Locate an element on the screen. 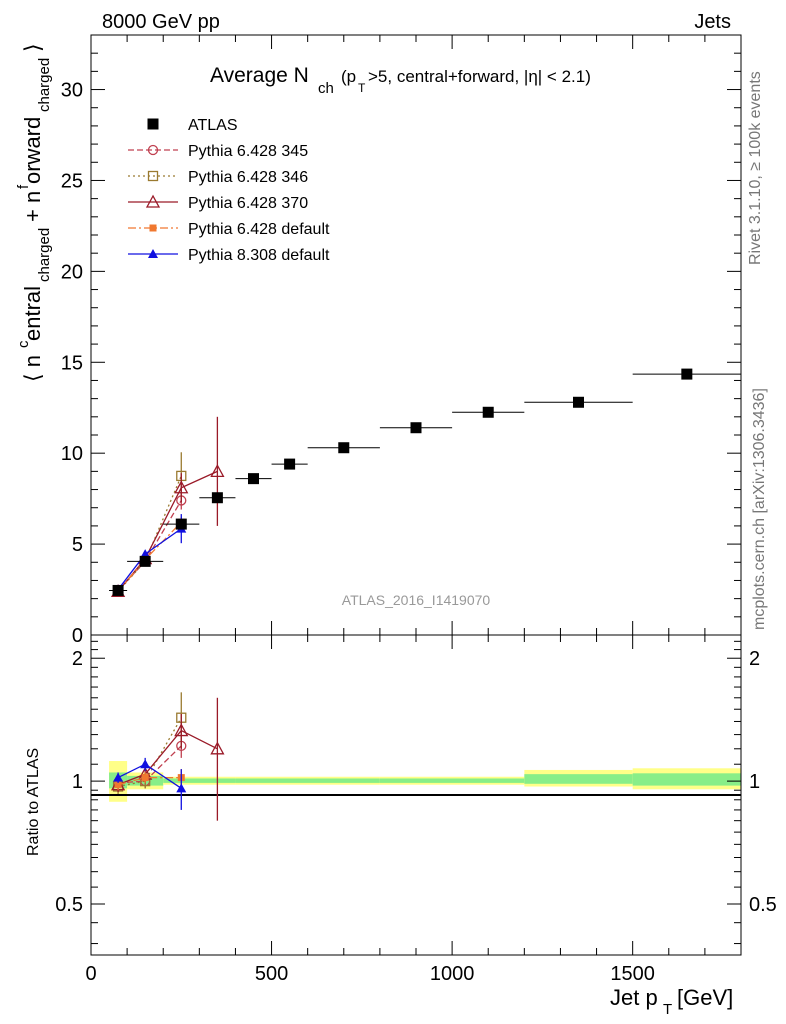  ratio-bands is located at coordinates (425, 781).